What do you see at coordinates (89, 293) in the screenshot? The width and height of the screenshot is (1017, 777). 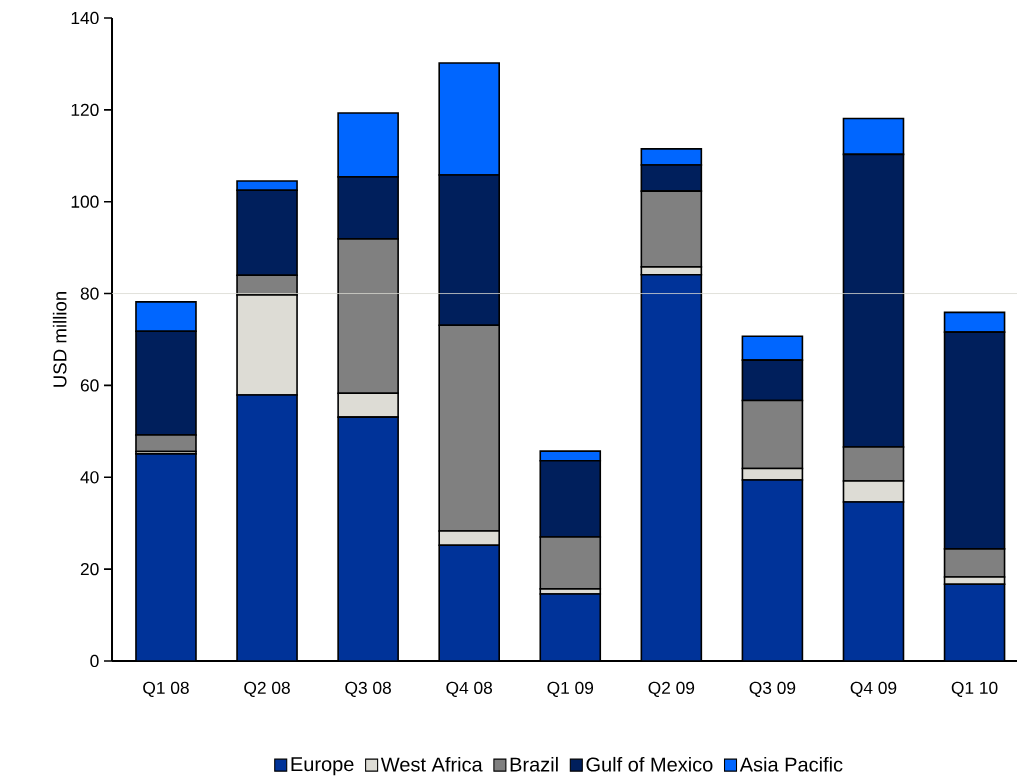 I see `y-tick-label: 80` at bounding box center [89, 293].